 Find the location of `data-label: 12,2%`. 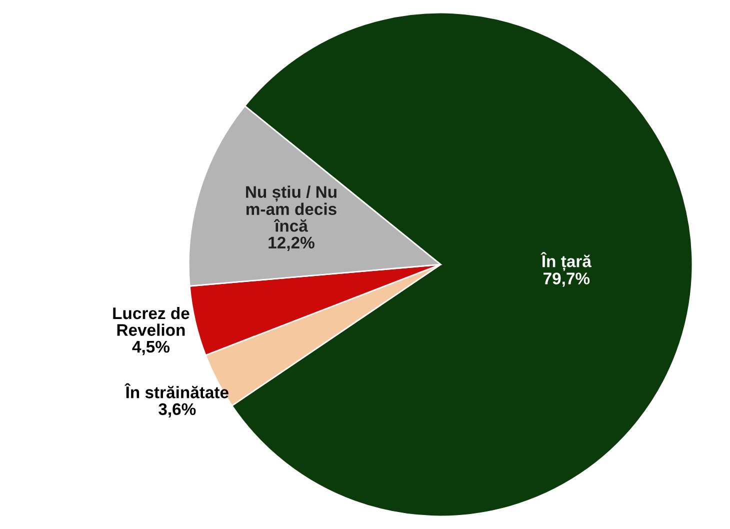

data-label: 12,2% is located at coordinates (291, 243).